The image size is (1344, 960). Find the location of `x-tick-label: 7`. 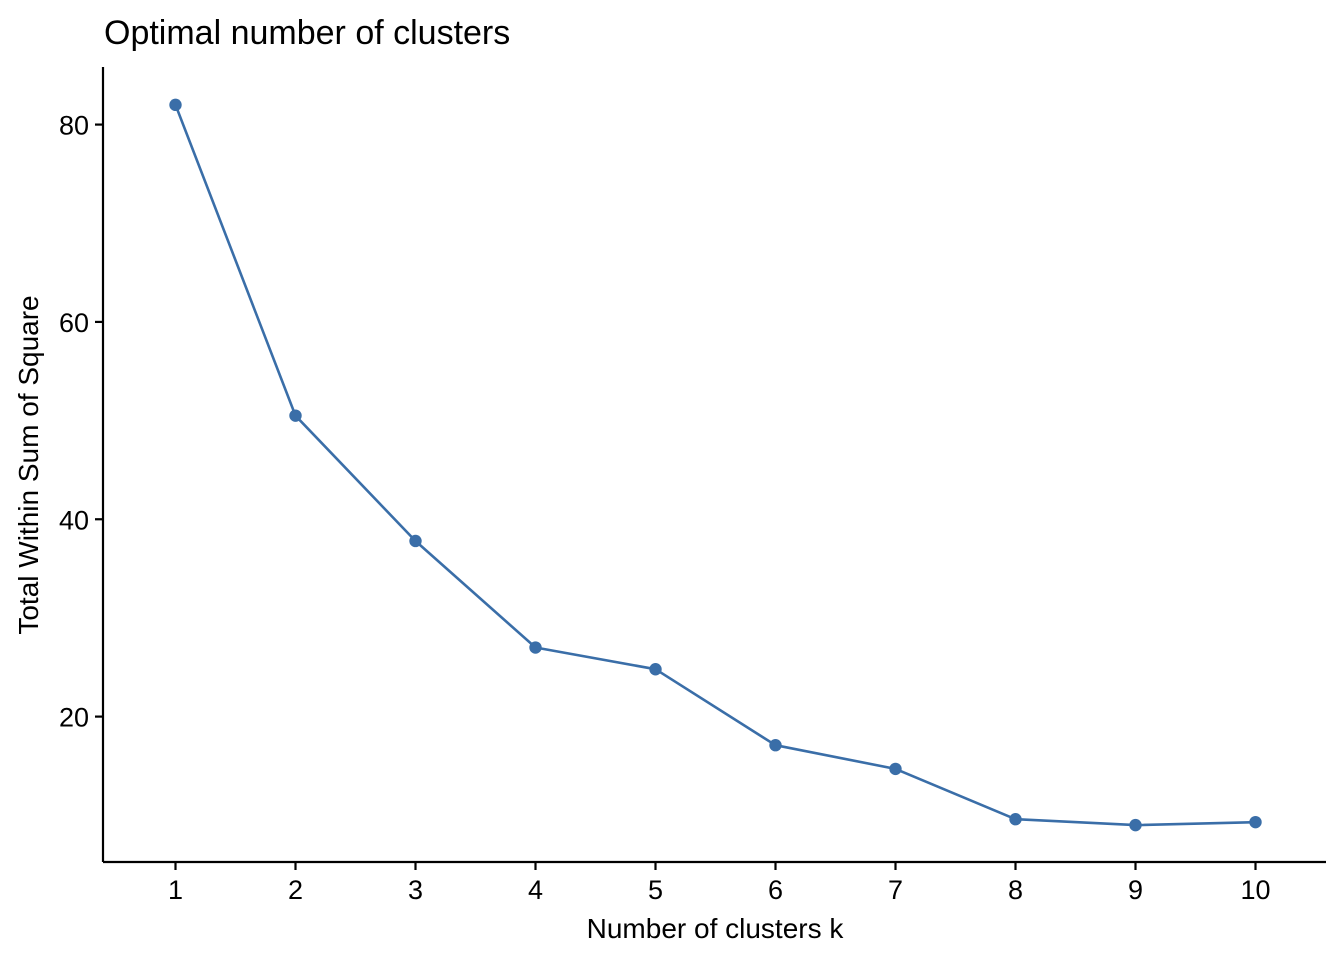

x-tick-label: 7 is located at coordinates (895, 890).